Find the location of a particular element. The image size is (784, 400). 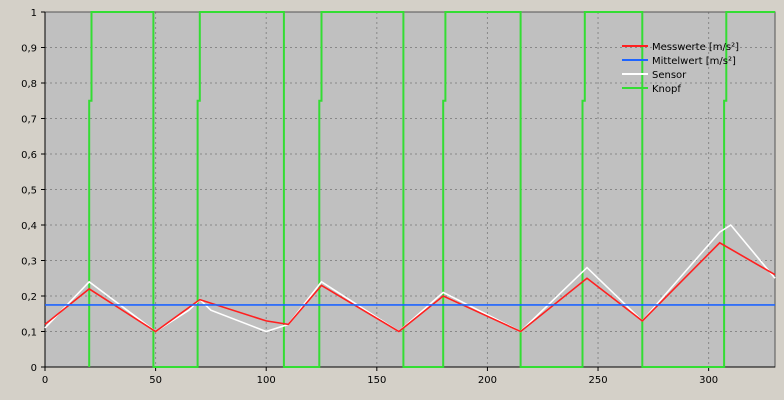

y-tick-label: 0,4 is located at coordinates (29, 226).